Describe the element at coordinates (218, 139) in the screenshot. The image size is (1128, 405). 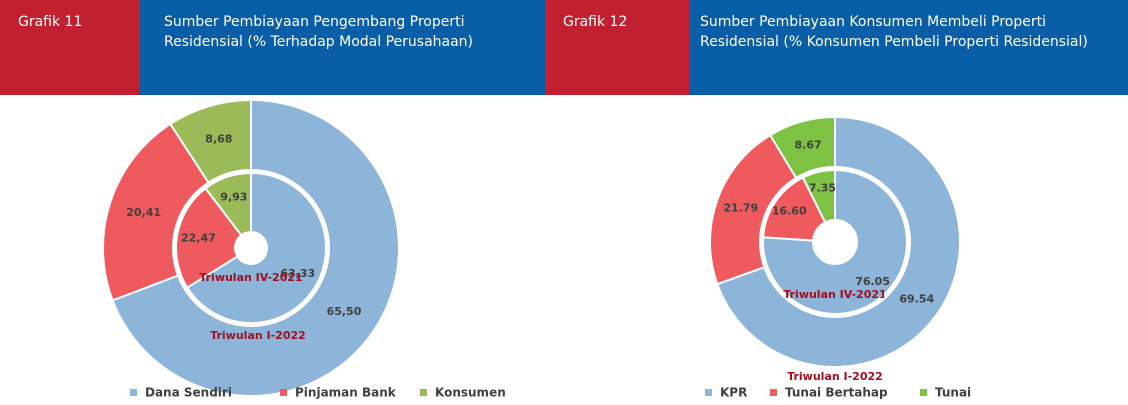
I see `data-label: 8,68` at that location.